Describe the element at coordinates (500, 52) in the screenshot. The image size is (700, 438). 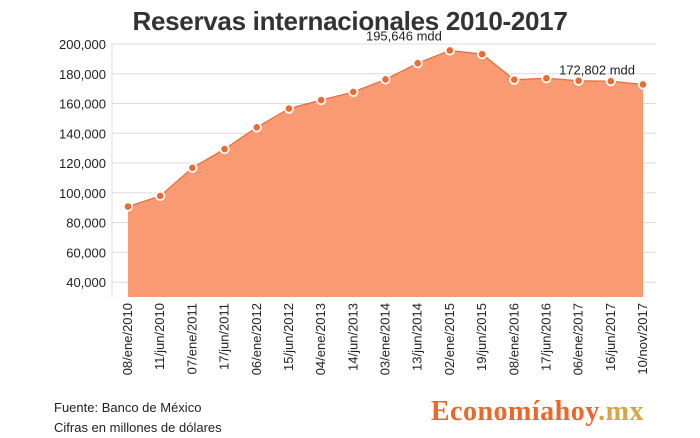
I see `annotations: 195,646 mdd 172,802 mdd` at that location.